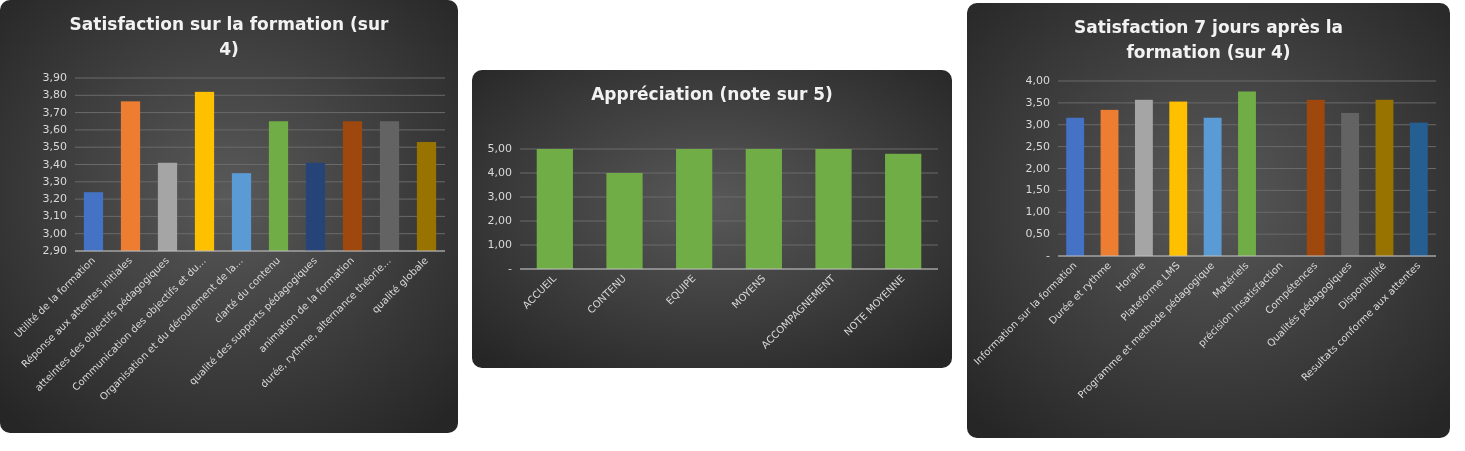 The width and height of the screenshot is (1465, 451). What do you see at coordinates (1208, 39) in the screenshot?
I see `chart-title: Satisfaction 7 jours après la formation (sur 4)` at bounding box center [1208, 39].